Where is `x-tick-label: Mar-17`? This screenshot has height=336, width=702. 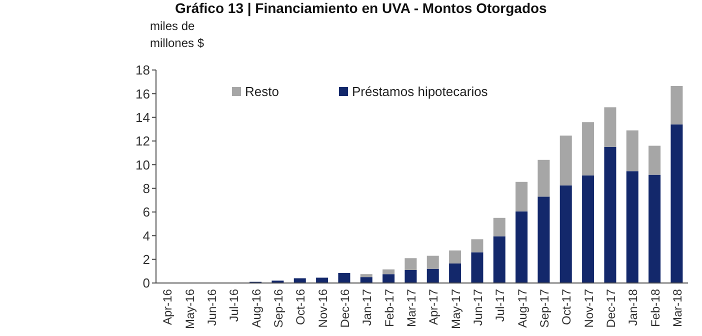
x-tick-label: Mar-17 is located at coordinates (411, 308).